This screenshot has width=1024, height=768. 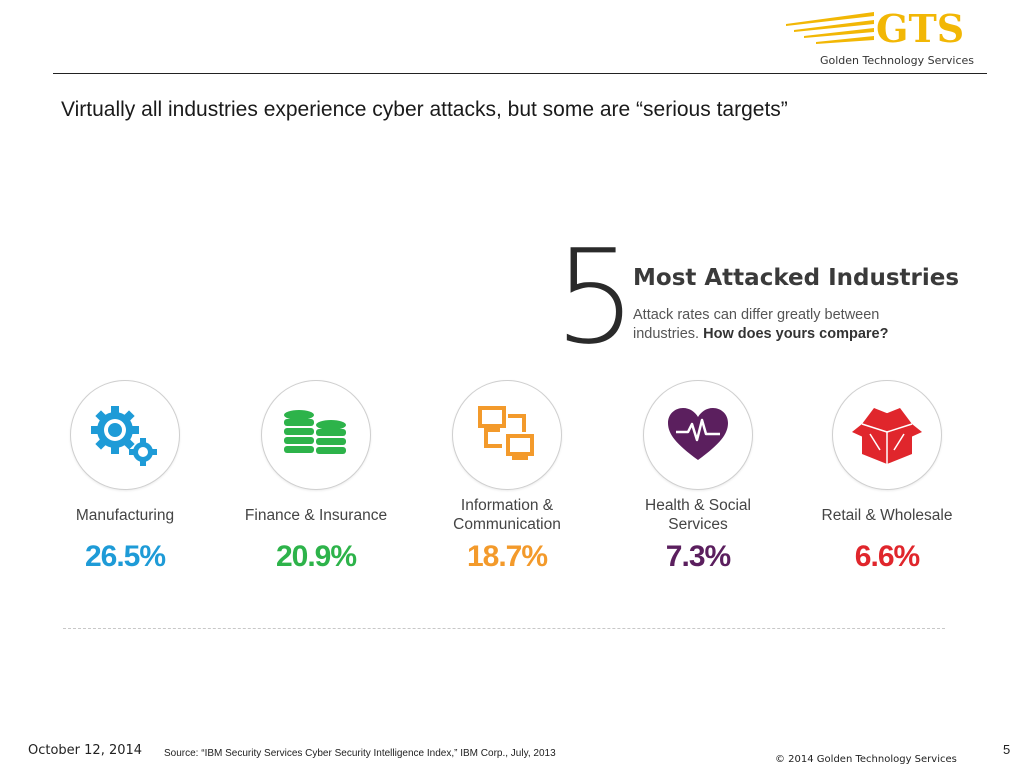 I want to click on big-number: 5, so click(x=595, y=297).